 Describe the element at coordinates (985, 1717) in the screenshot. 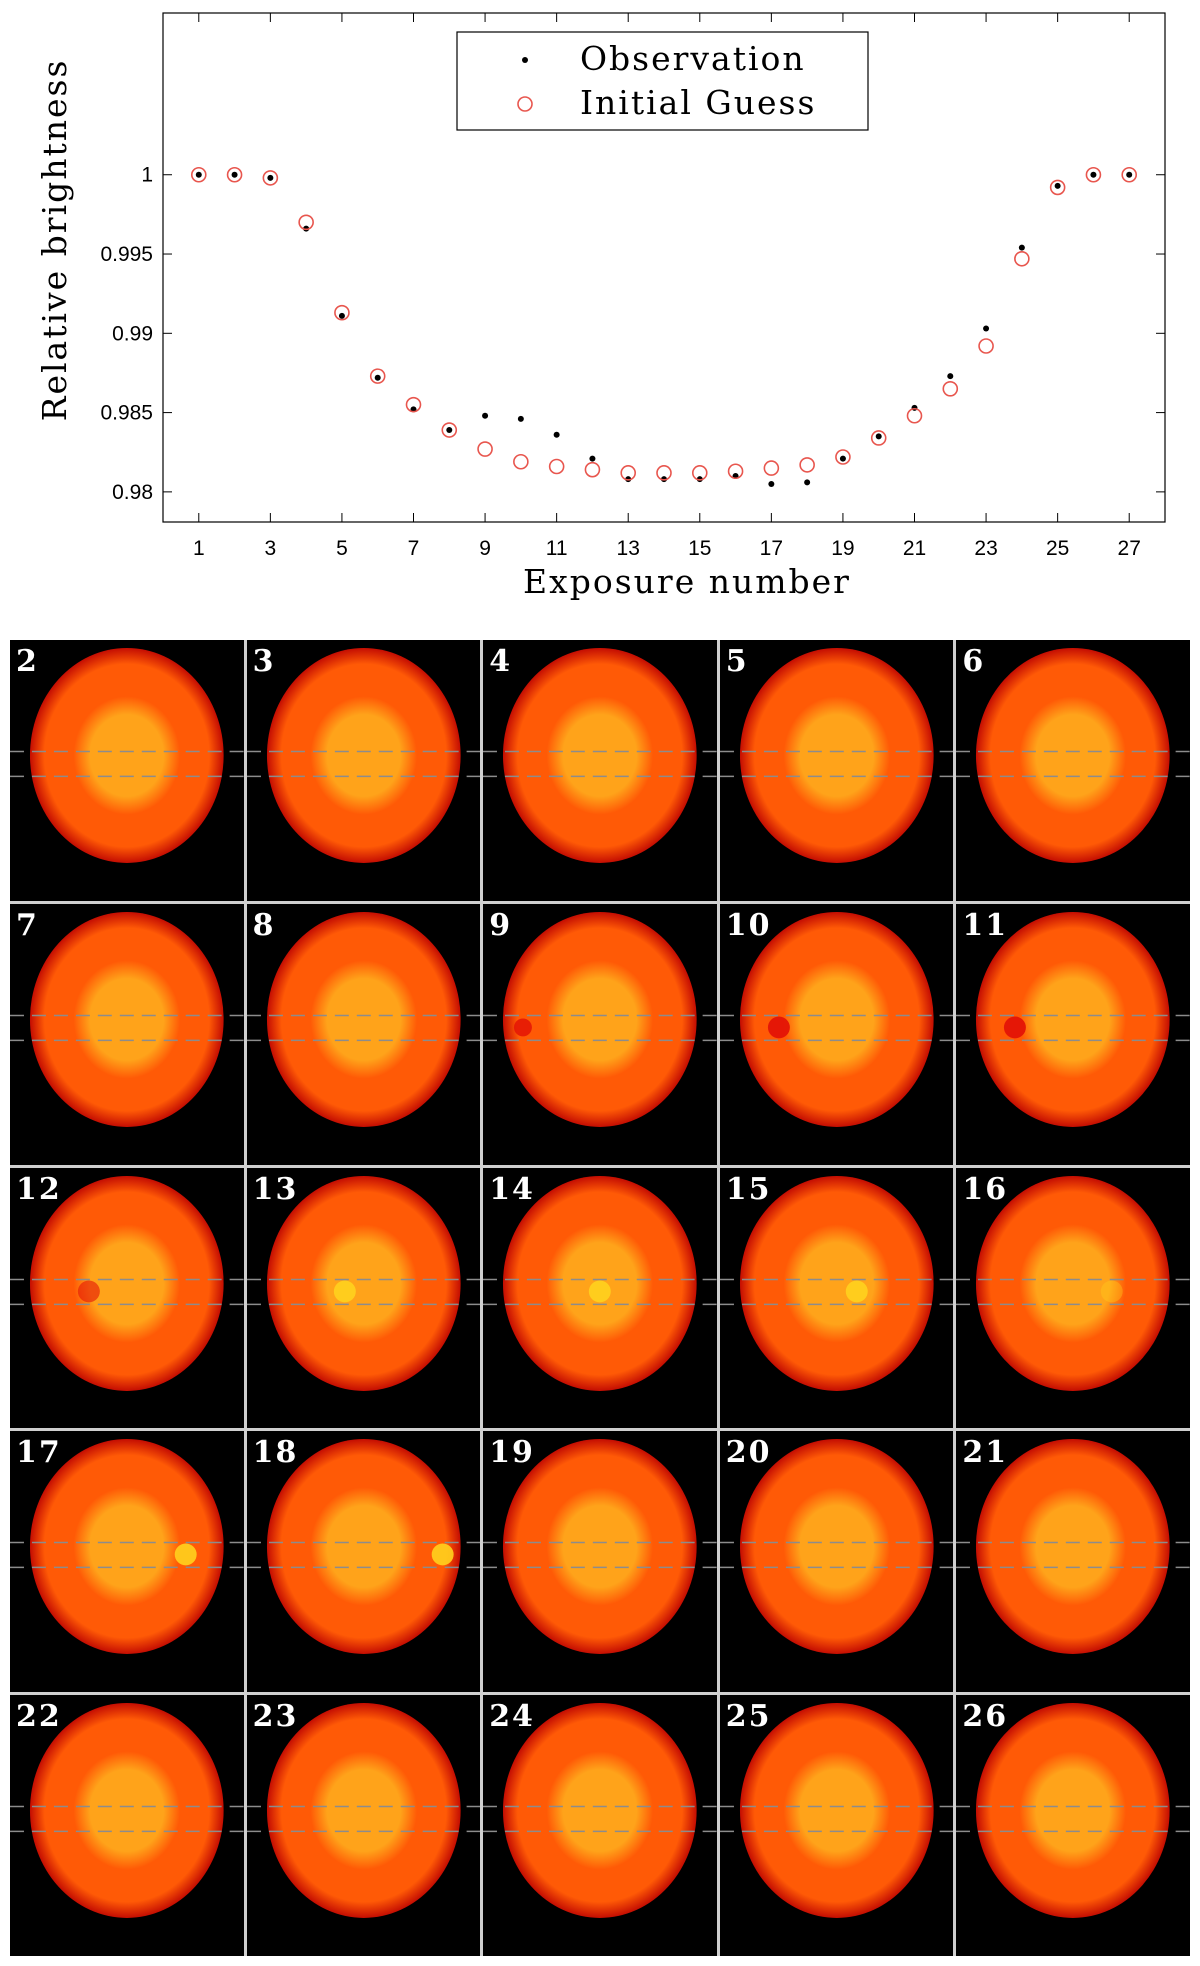

I see `panel-exposure-label: 26` at that location.